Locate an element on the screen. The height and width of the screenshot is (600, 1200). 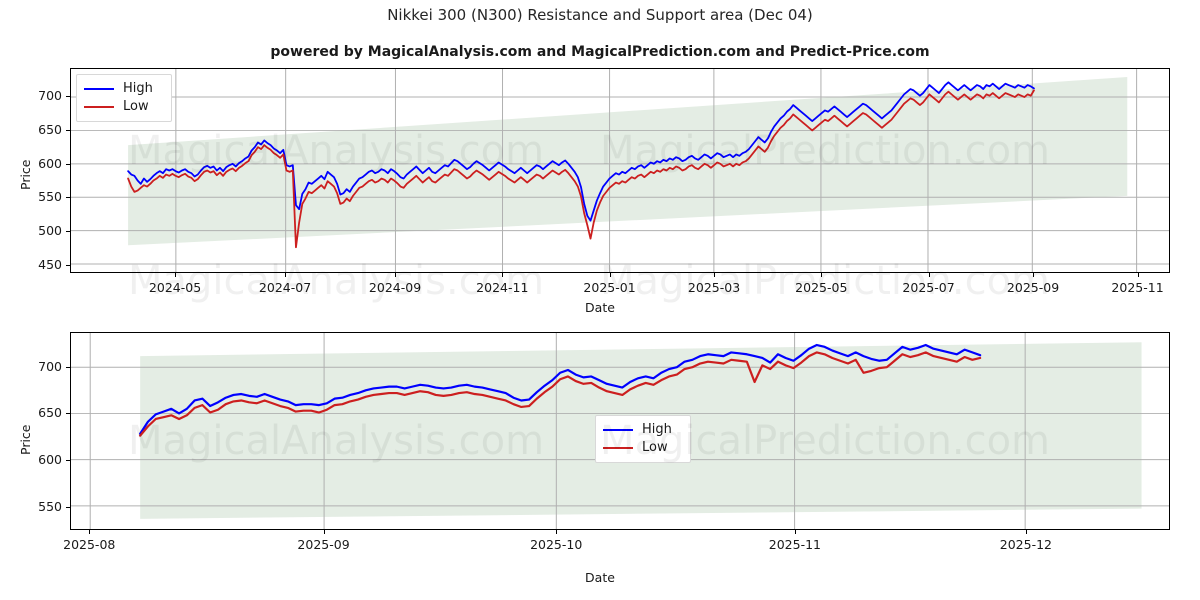
main-chart-x-axis-label: Date is located at coordinates (600, 307).